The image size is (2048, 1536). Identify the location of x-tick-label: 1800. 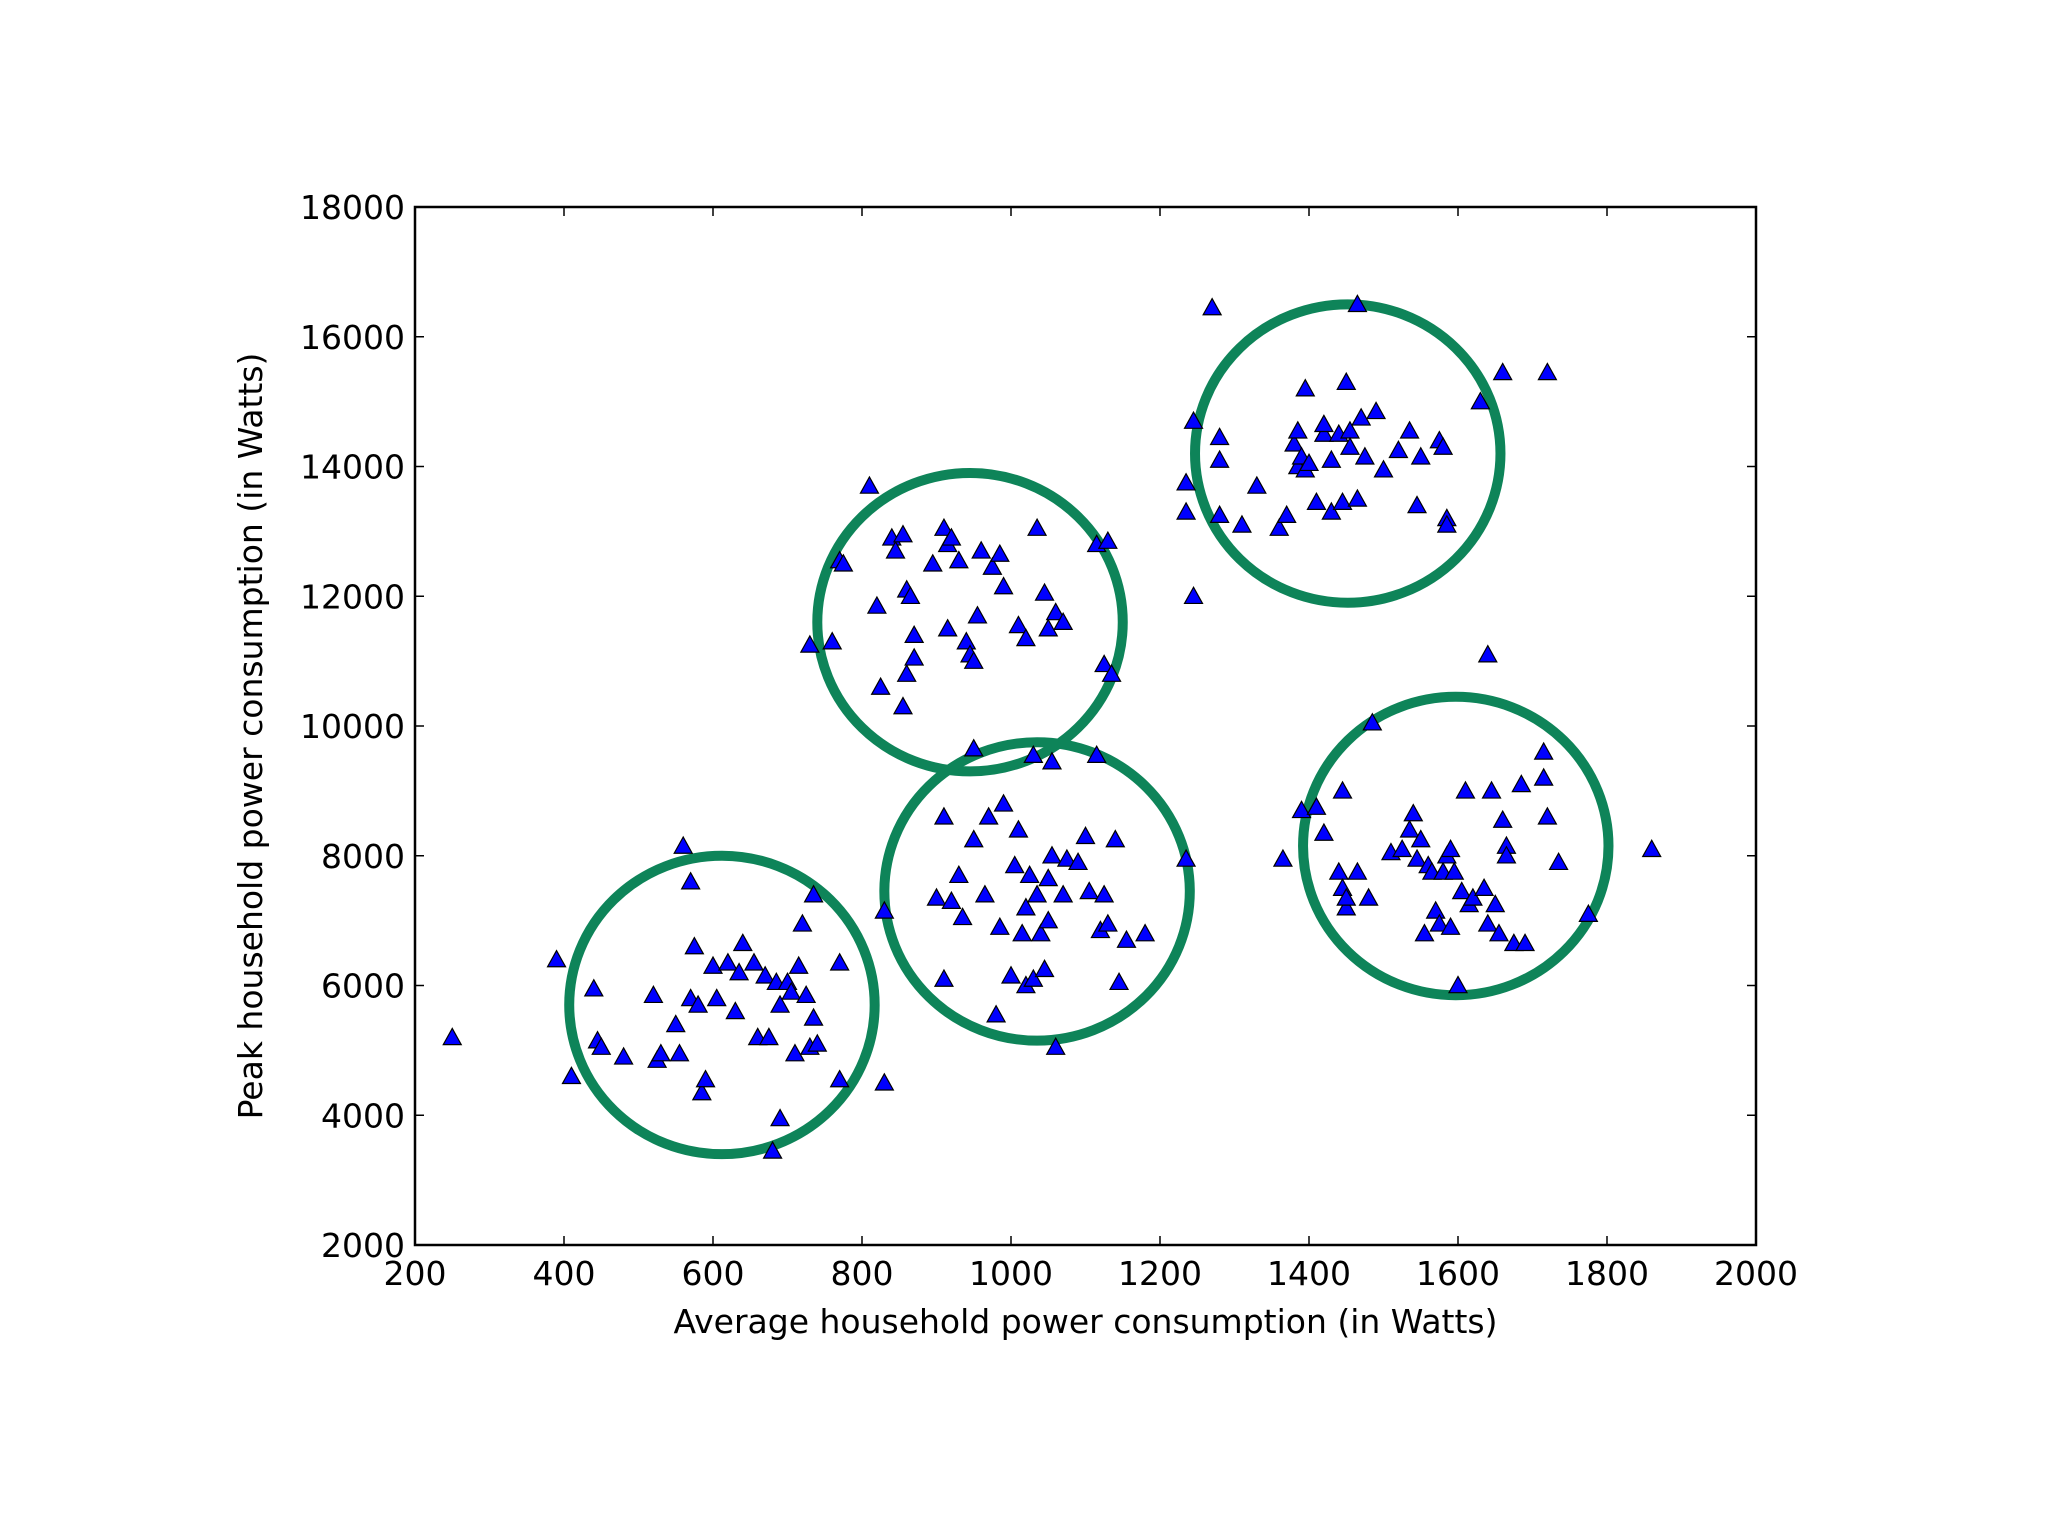
(1607, 1273).